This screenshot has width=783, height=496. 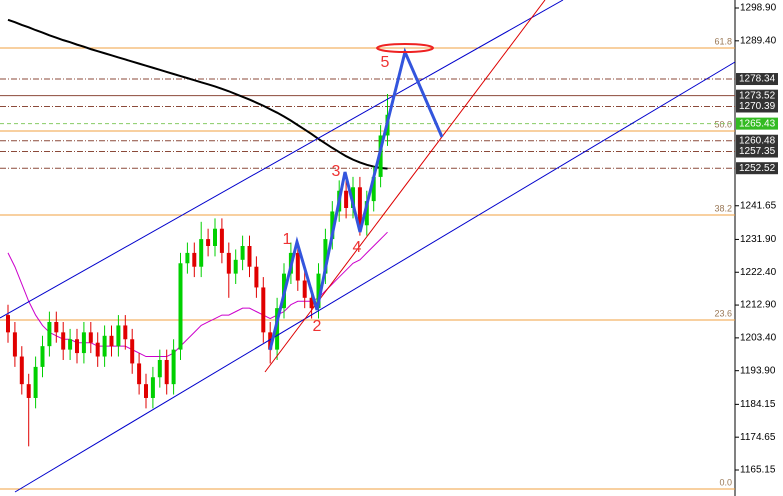 I want to click on fib-label: 61.8, so click(x=723, y=41).